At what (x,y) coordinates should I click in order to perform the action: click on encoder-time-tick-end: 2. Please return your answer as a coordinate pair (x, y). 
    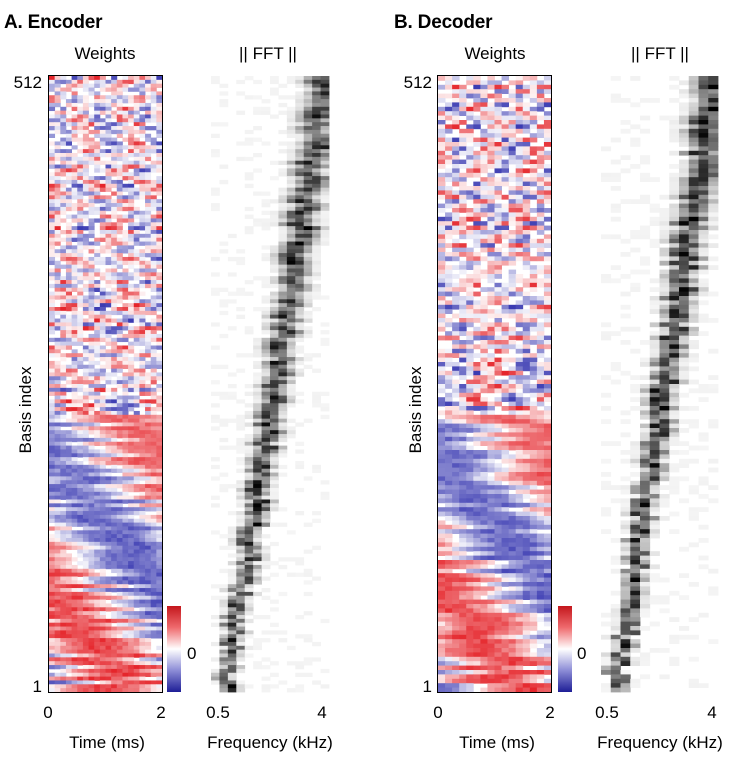
    Looking at the image, I should click on (160, 712).